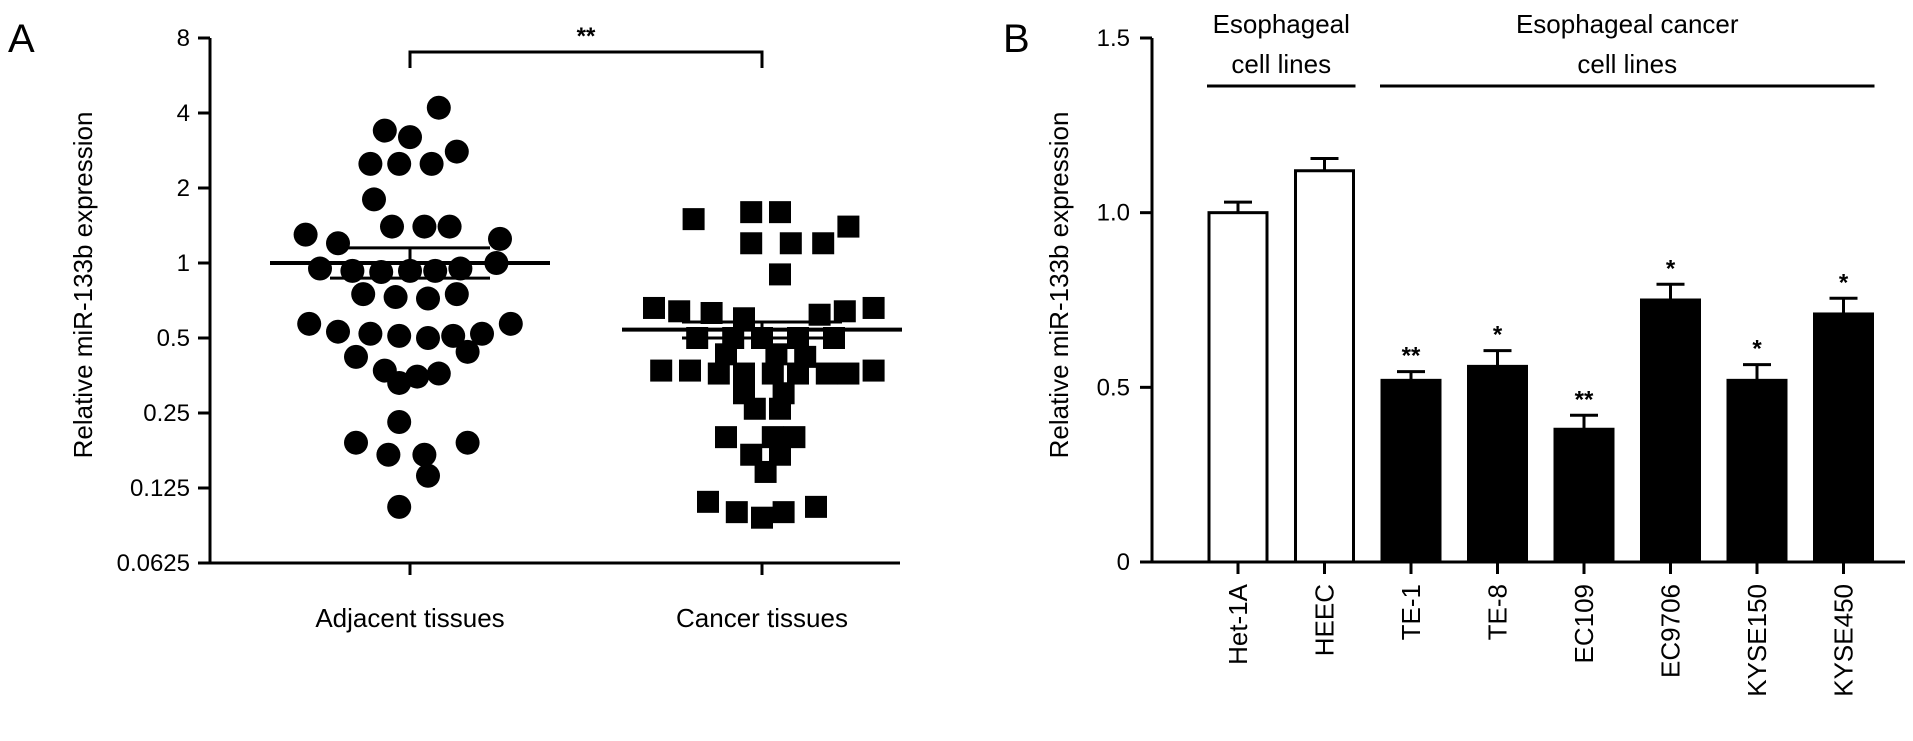 The width and height of the screenshot is (1913, 741). Describe the element at coordinates (153, 563) in the screenshot. I see `panel-a-y-tick-label: 0.0625` at that location.